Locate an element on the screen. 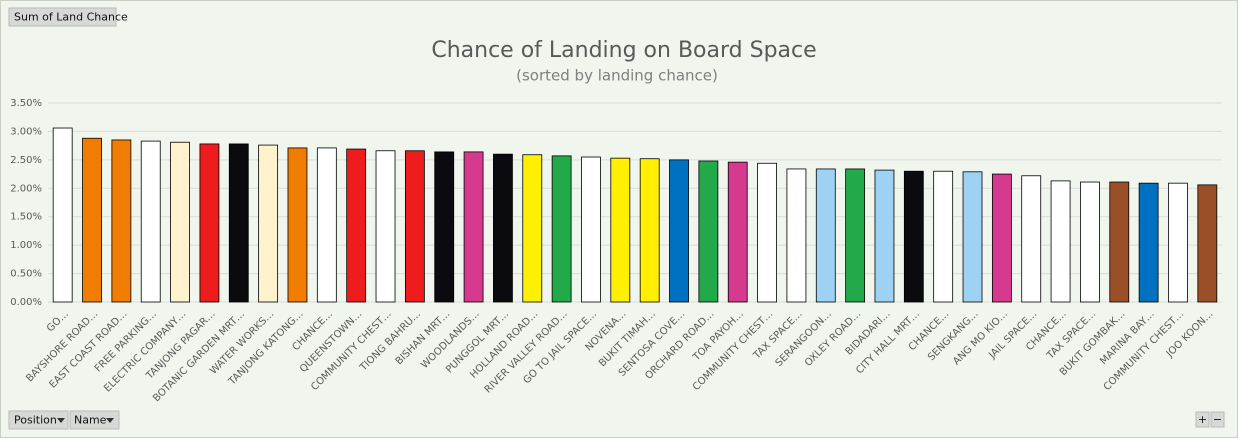  expand-button-label: + is located at coordinates (1202, 419).